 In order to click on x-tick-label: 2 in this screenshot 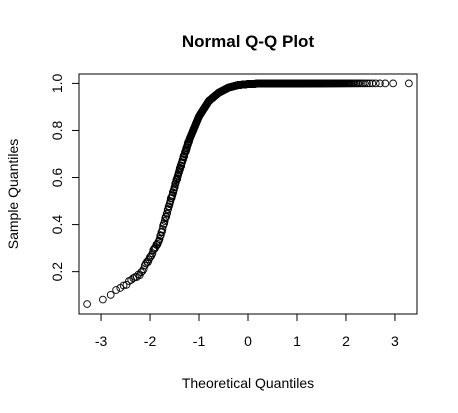, I will do `click(346, 341)`.